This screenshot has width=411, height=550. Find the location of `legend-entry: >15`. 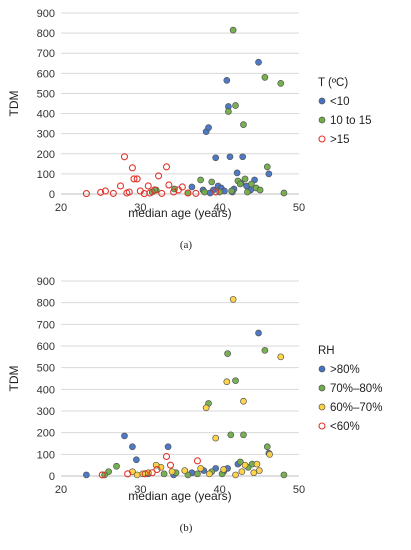

legend-entry: >15 is located at coordinates (340, 140).